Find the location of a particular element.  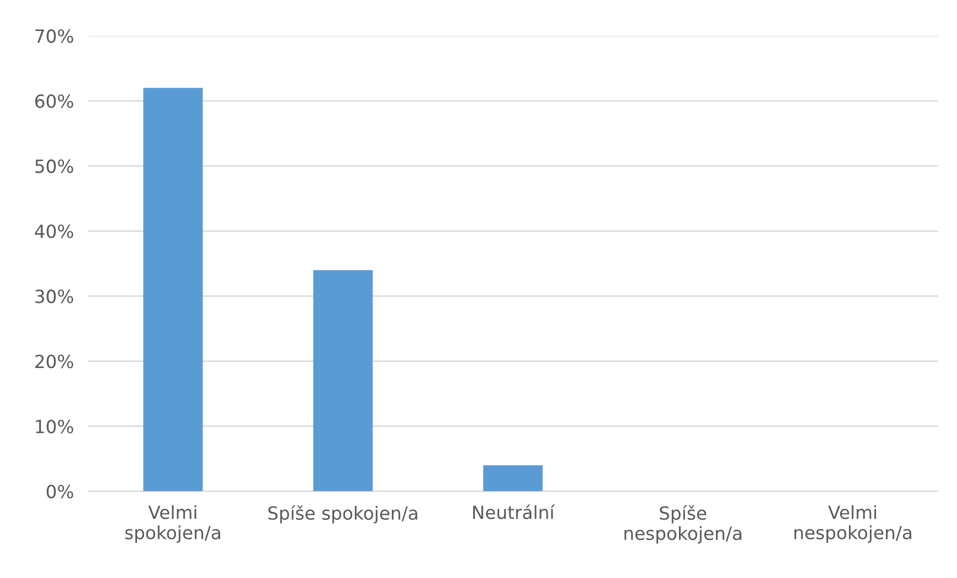

y-tick-label: 50% is located at coordinates (54, 166).